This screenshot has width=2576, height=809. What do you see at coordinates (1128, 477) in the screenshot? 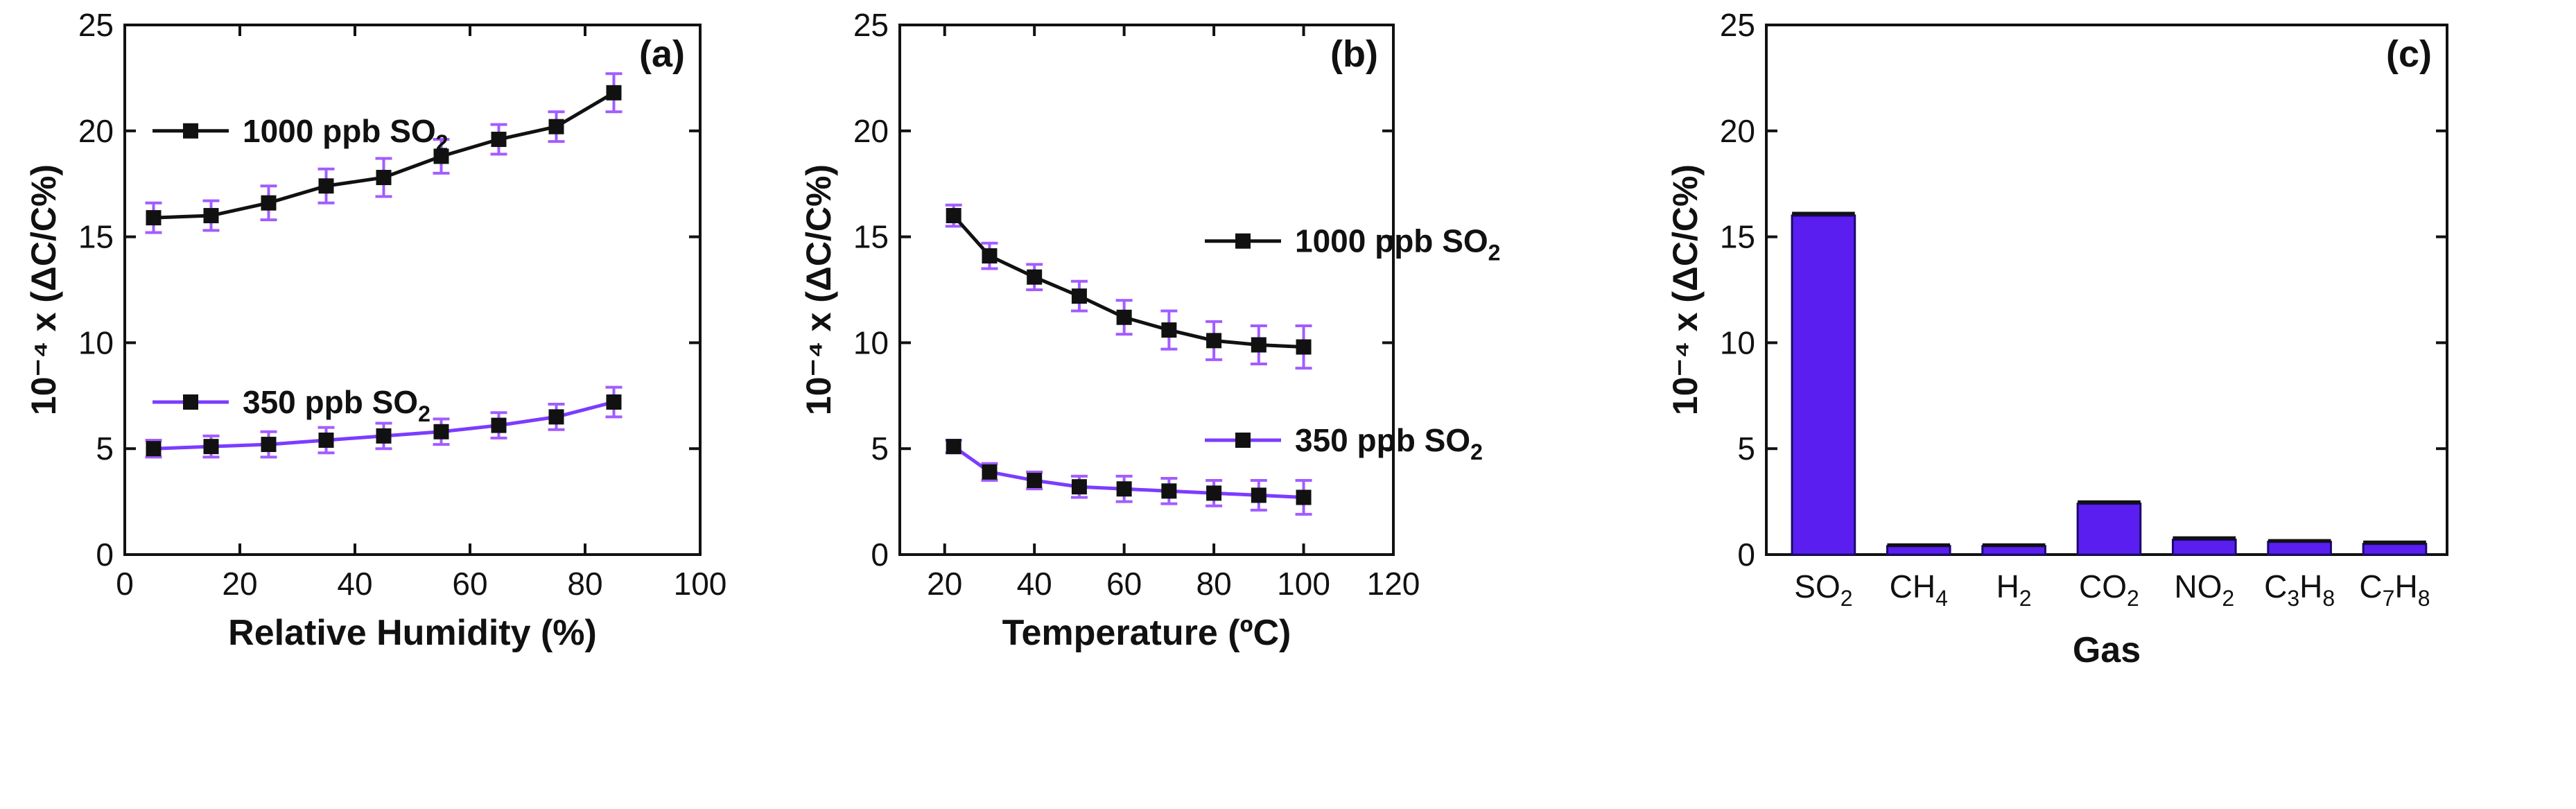
I see `series-low` at bounding box center [1128, 477].